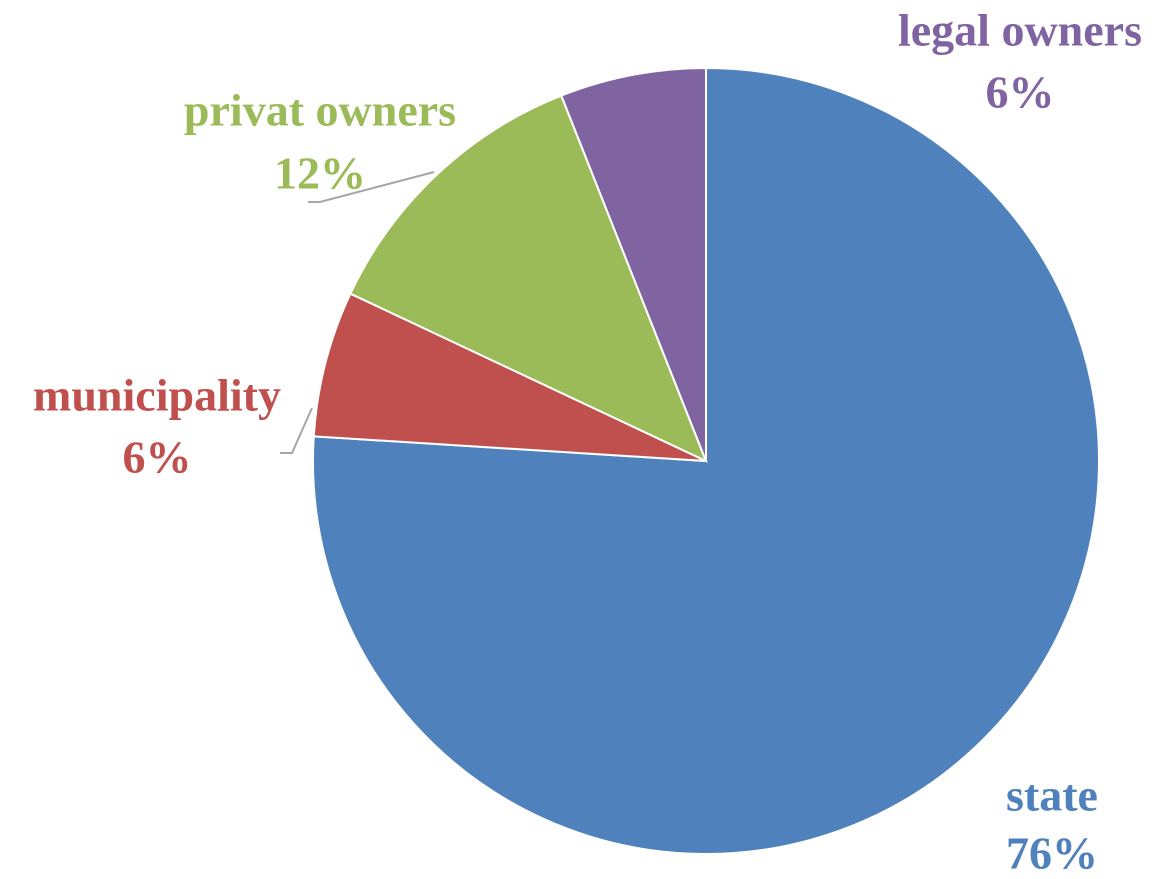  What do you see at coordinates (1020, 30) in the screenshot?
I see `category-label: legal owners` at bounding box center [1020, 30].